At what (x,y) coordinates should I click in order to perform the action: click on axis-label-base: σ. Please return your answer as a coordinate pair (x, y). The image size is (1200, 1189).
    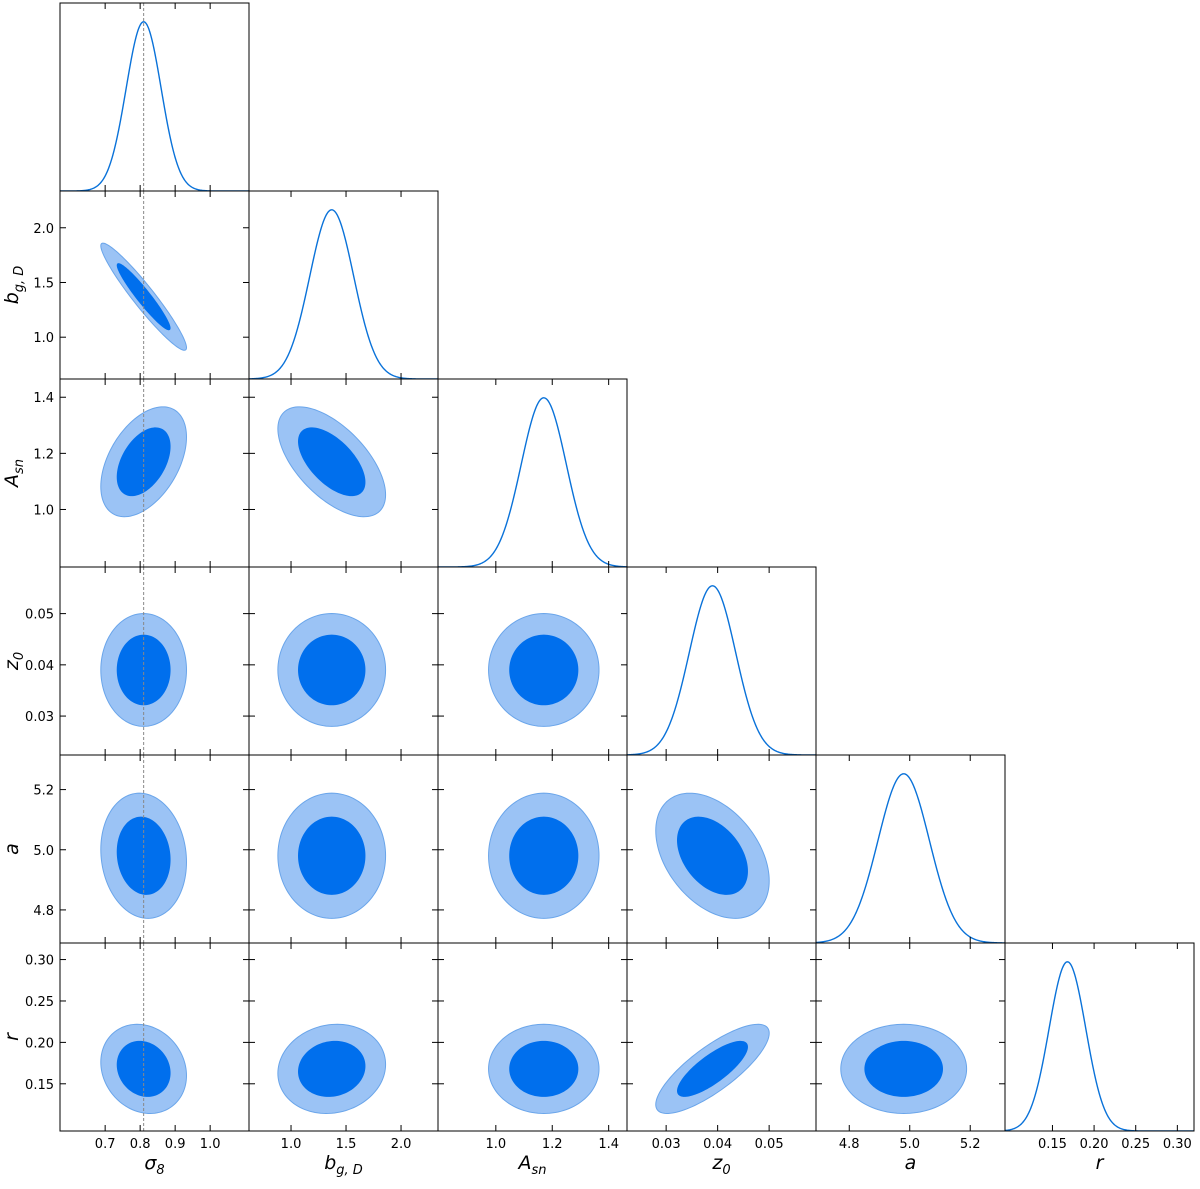
    Looking at the image, I should click on (150, 1163).